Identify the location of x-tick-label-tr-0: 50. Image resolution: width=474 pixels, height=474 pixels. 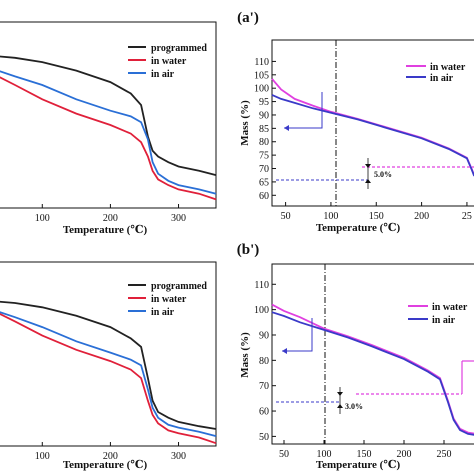
(286, 216).